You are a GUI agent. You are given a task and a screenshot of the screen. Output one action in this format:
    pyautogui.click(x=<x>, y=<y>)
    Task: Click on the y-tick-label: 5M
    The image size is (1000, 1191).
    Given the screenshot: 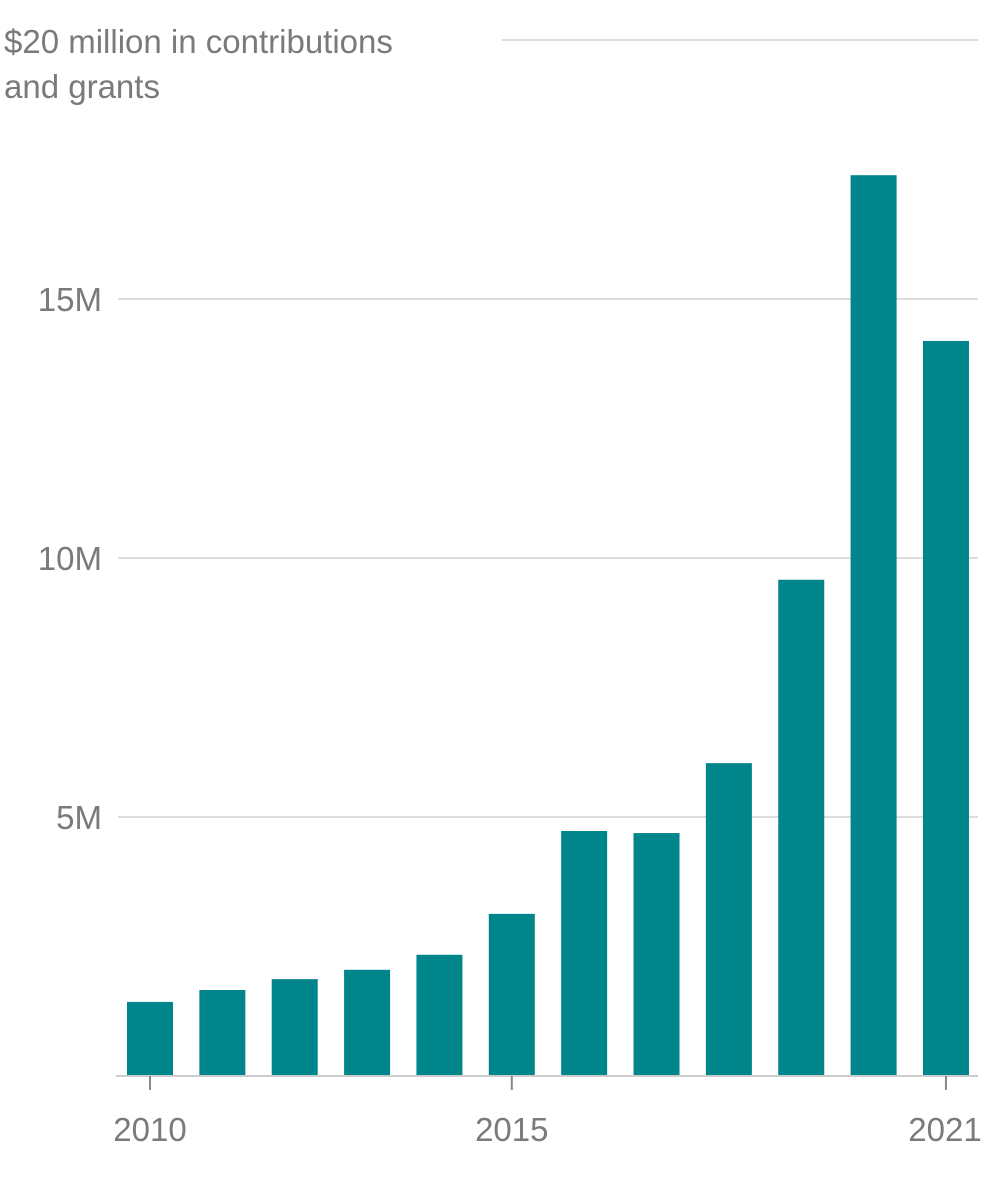 What is the action you would take?
    pyautogui.click(x=79, y=817)
    